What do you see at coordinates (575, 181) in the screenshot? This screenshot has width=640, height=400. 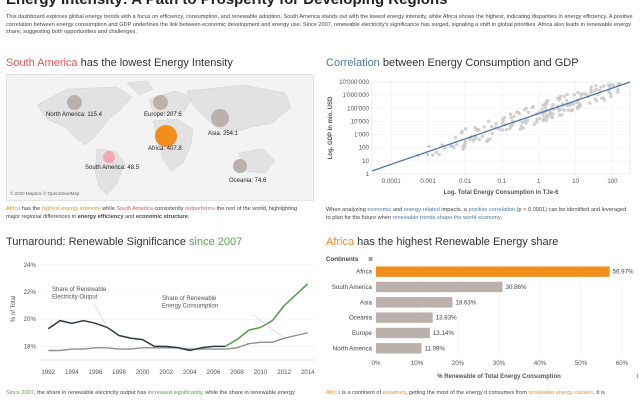 I see `scatter-x-tick-label: 10` at bounding box center [575, 181].